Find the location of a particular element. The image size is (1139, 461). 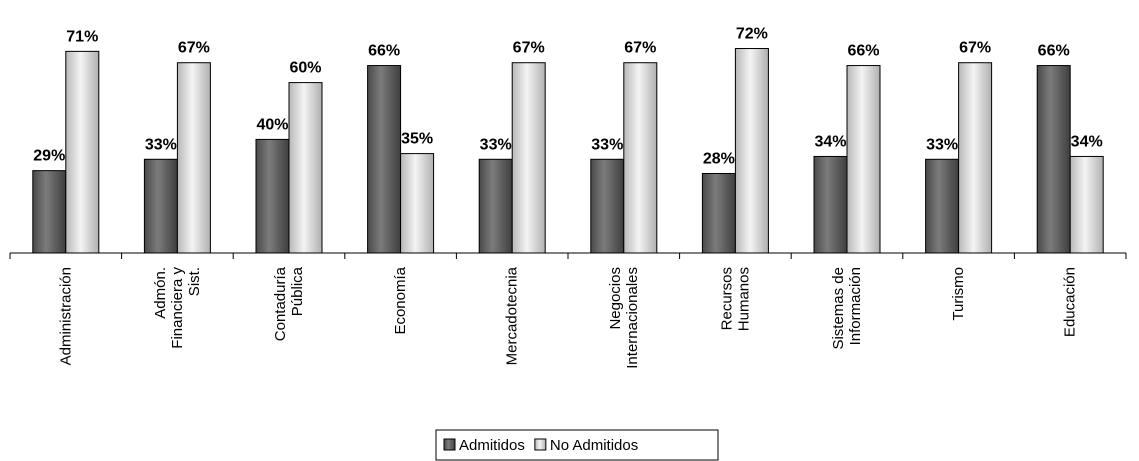

category-label-line: Admón. is located at coordinates (160, 293).